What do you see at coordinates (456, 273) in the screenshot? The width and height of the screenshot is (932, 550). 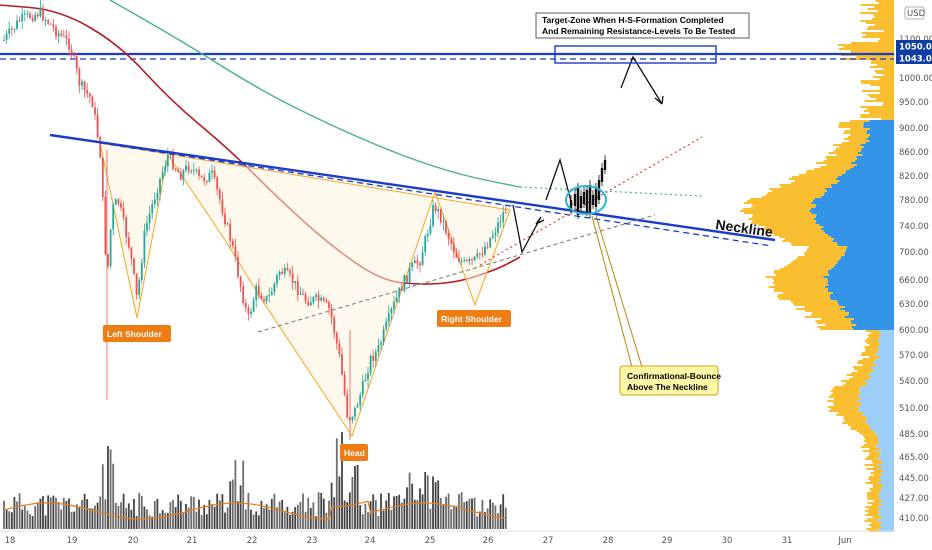 I see `lower-trendline` at bounding box center [456, 273].